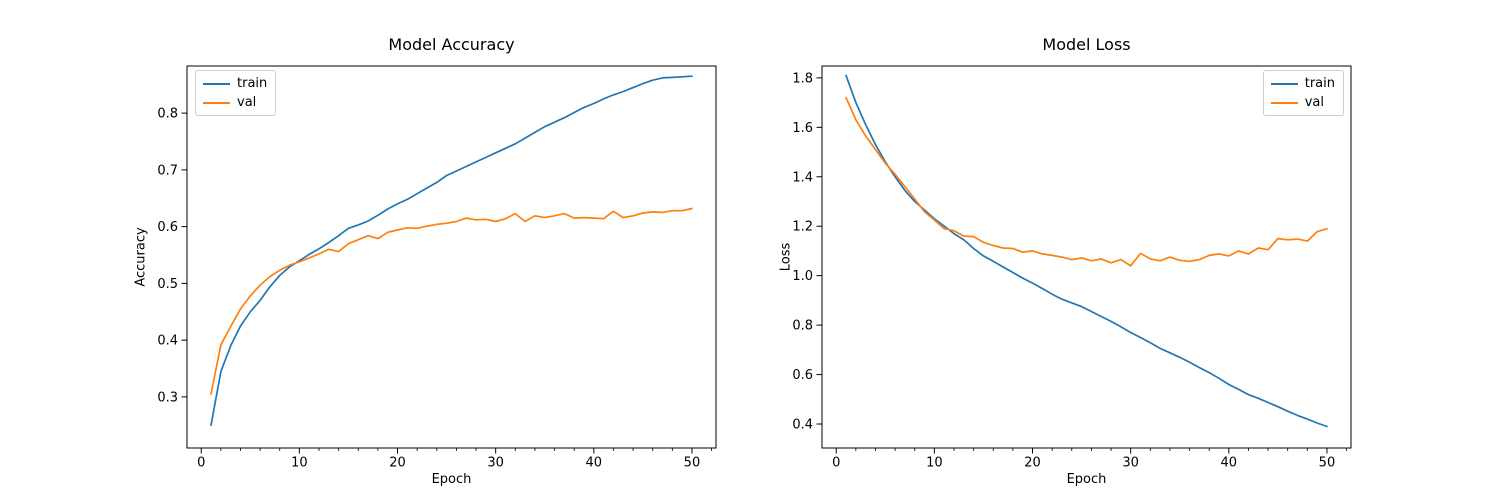 This screenshot has height=500, width=1500. Describe the element at coordinates (141, 257) in the screenshot. I see `accuracy-yaxis-label: Accuracy` at that location.